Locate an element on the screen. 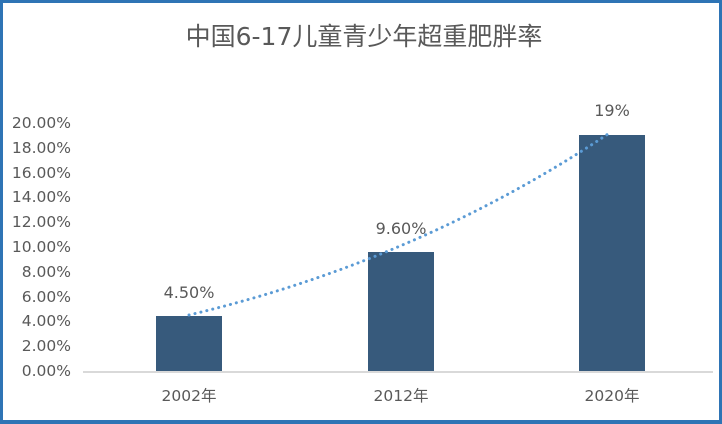 This screenshot has width=722, height=424. bar-2002 is located at coordinates (189, 343).